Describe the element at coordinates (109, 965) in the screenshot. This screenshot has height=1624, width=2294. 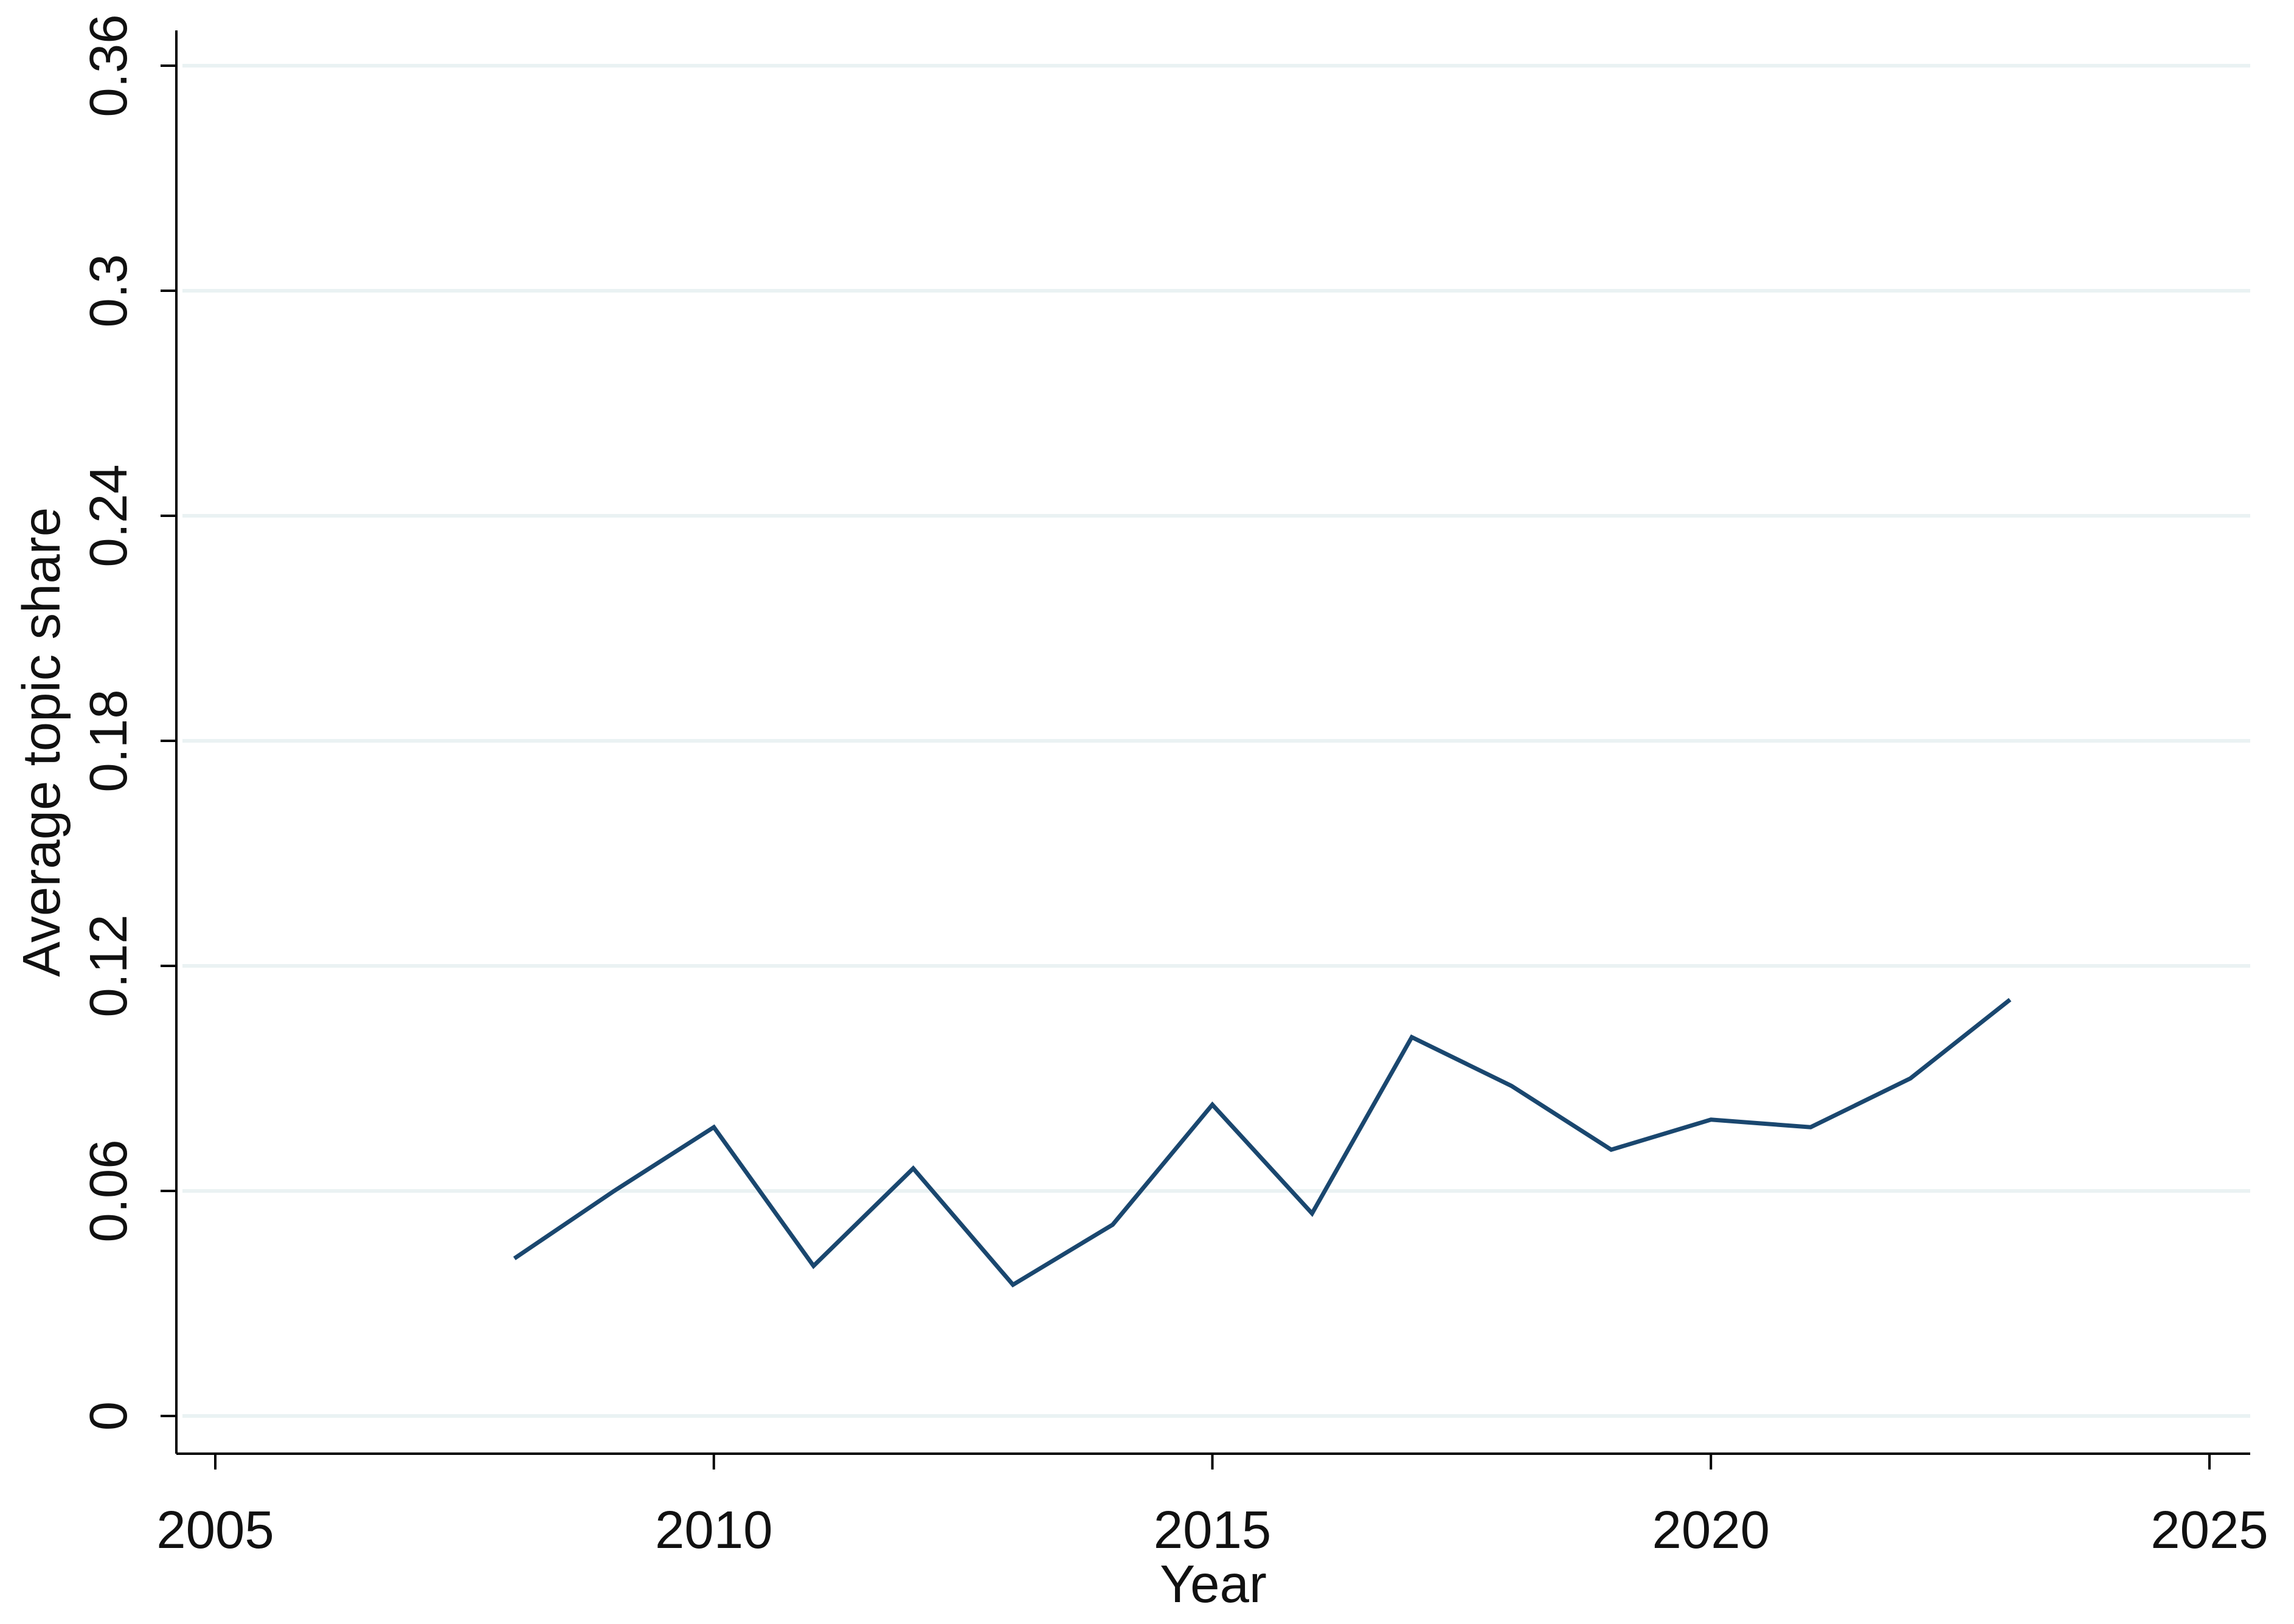
I see `y-tick-label: 0.12` at that location.